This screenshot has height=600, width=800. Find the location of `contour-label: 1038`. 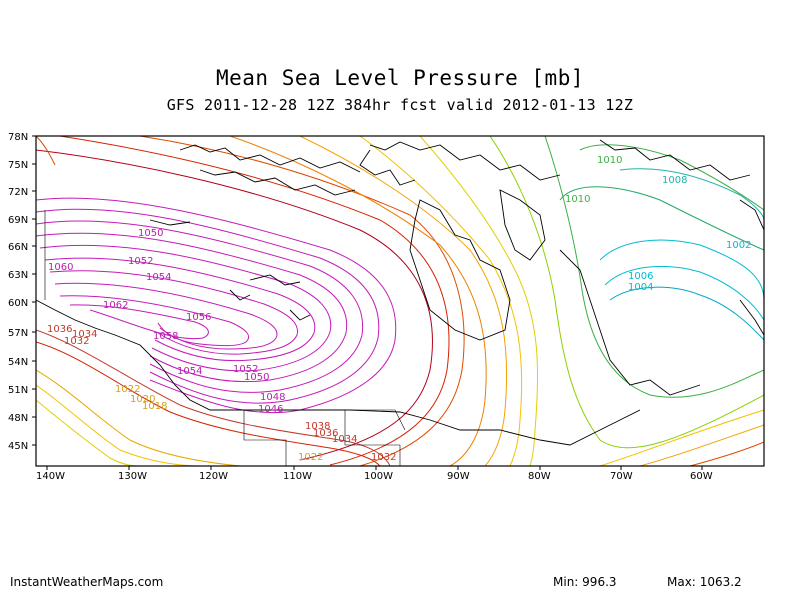

contour-label: 1038 is located at coordinates (317, 426).